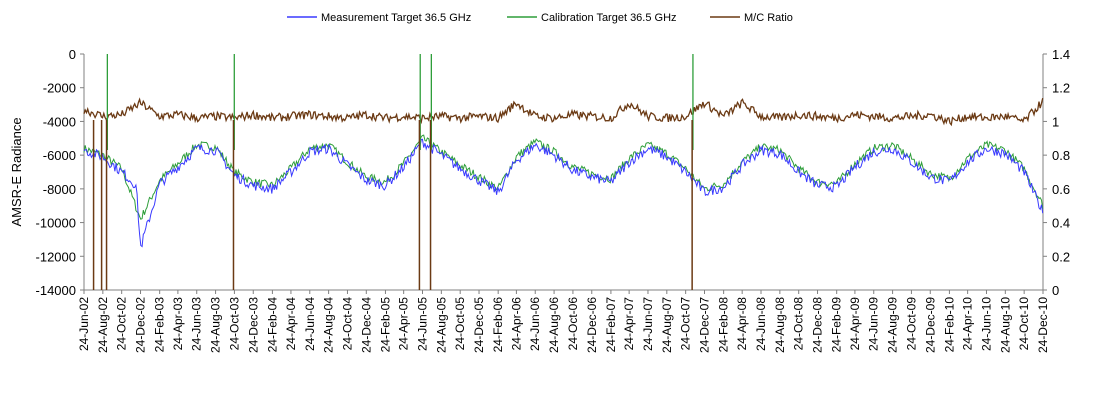 This screenshot has height=405, width=1113. What do you see at coordinates (799, 324) in the screenshot?
I see `x-tick-label: 24-Oct-08` at bounding box center [799, 324].